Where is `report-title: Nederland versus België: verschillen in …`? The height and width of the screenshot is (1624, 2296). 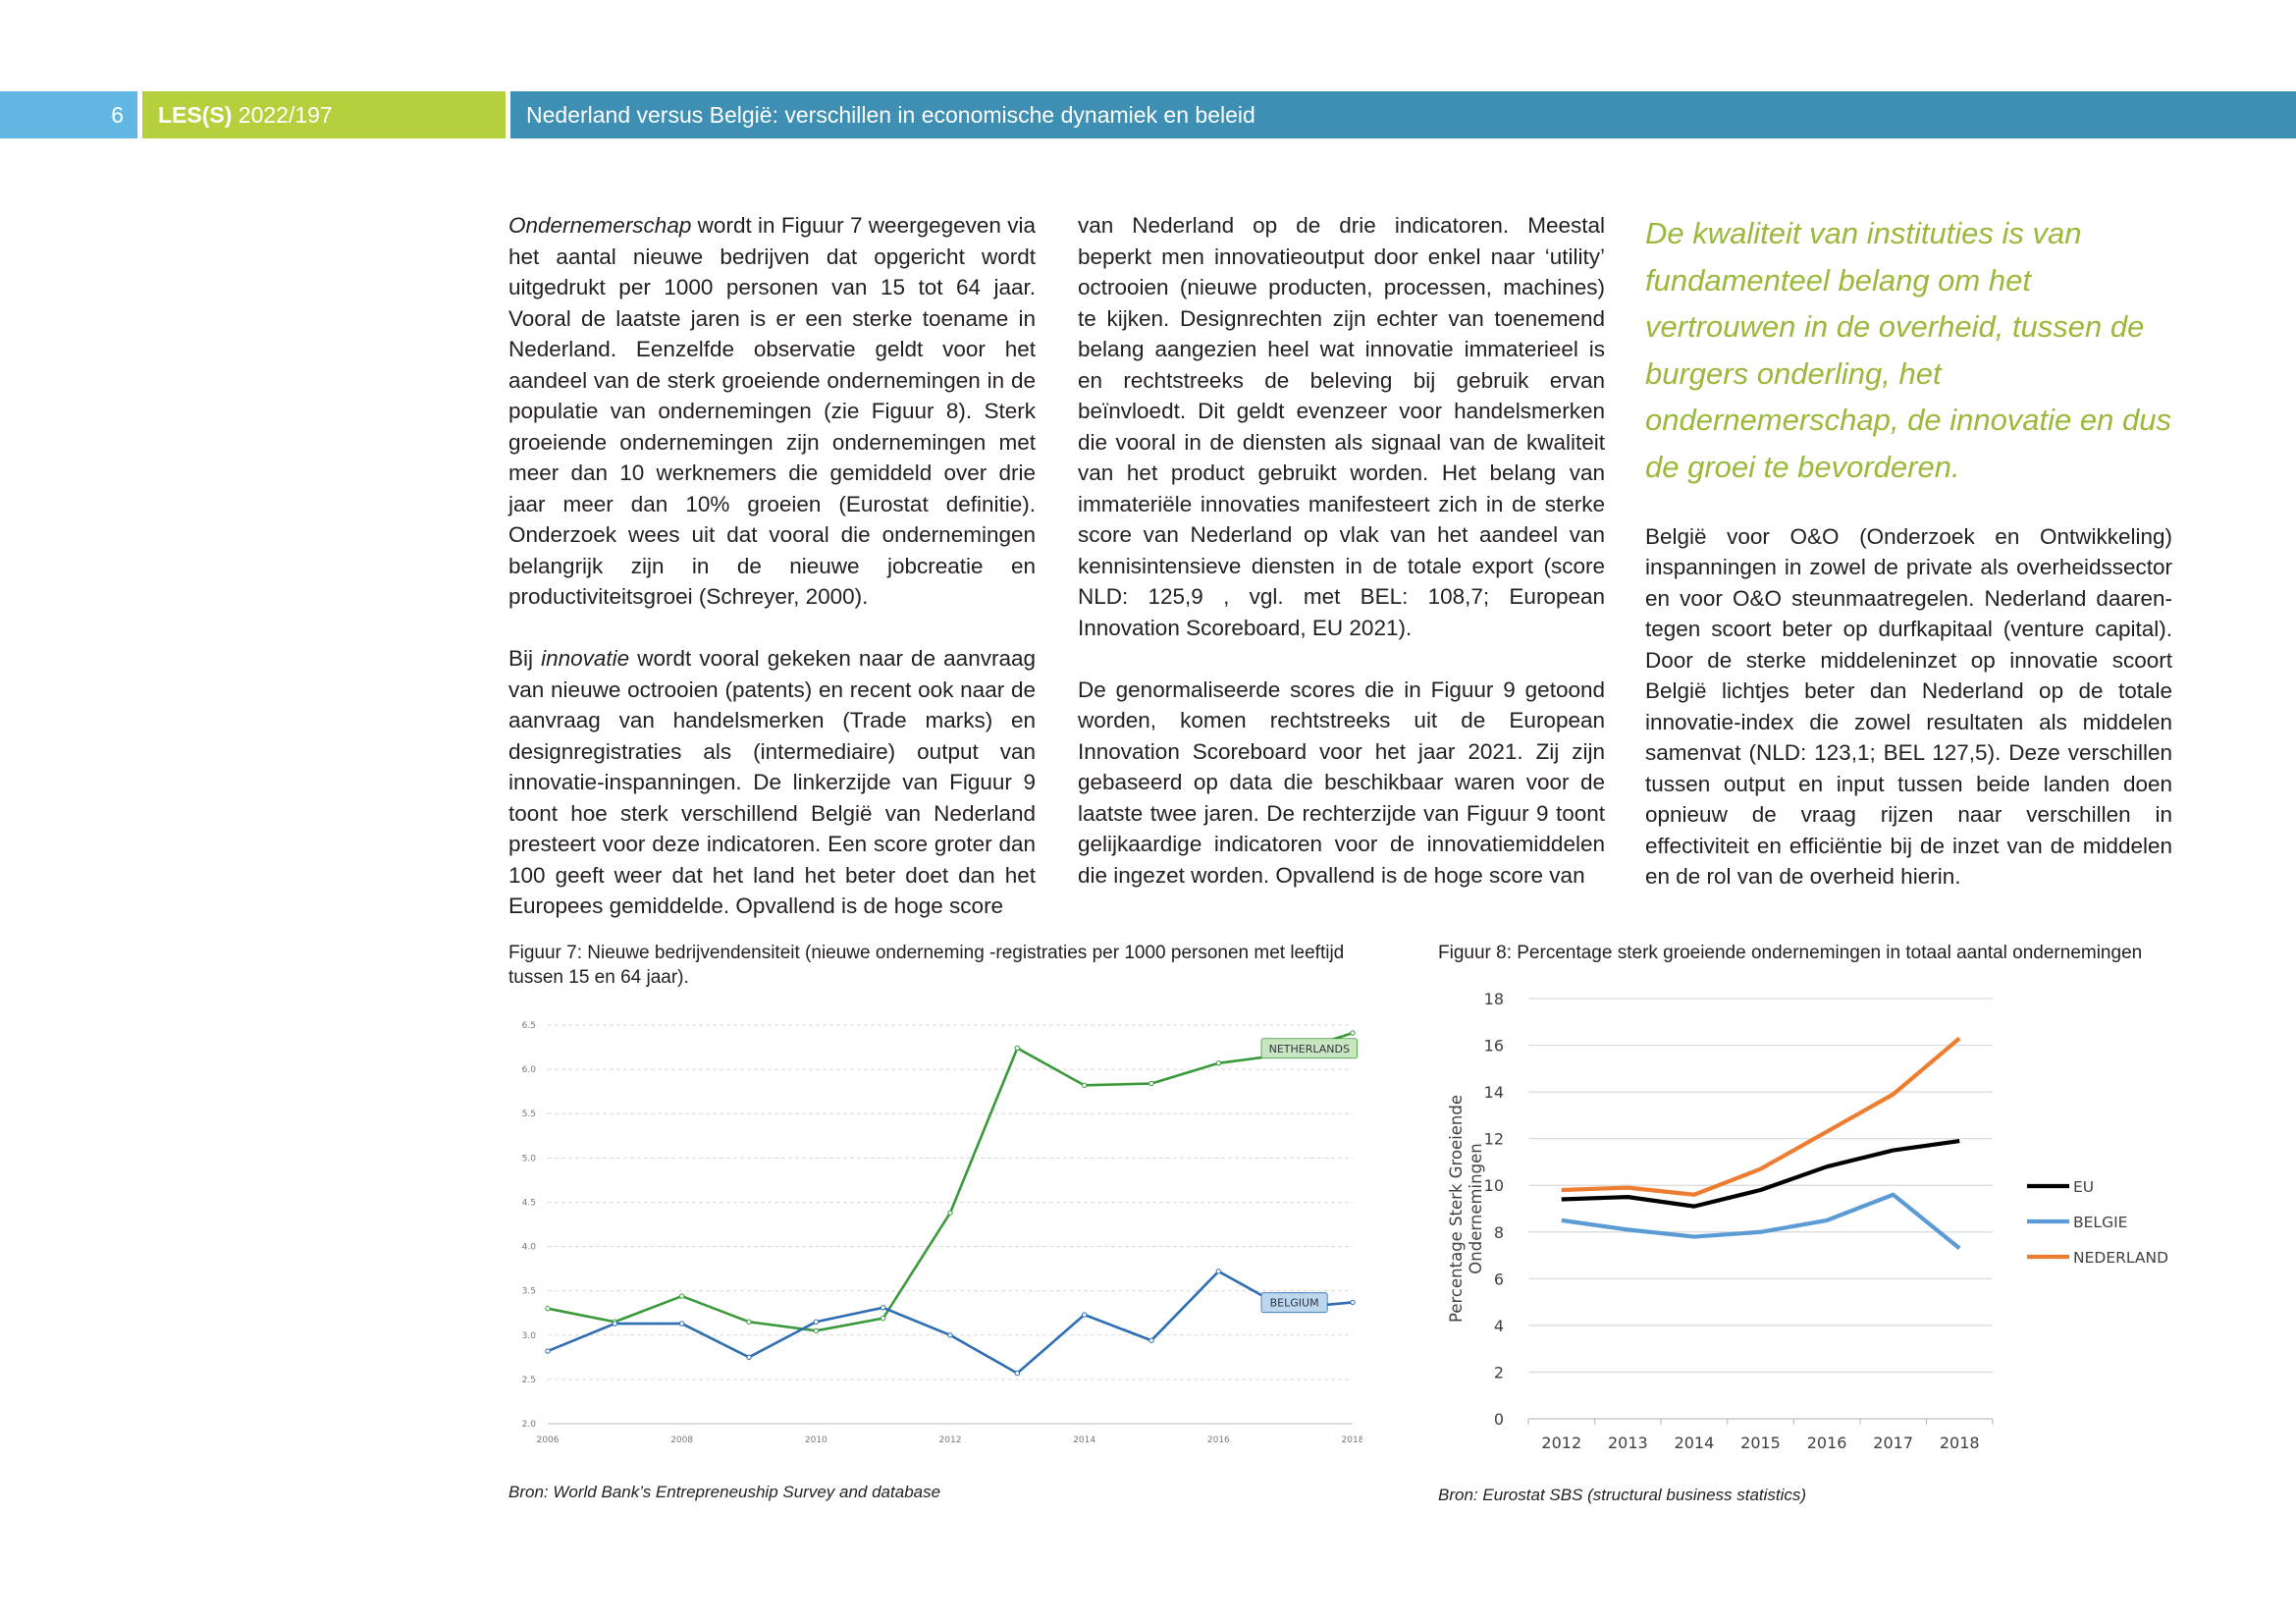
report-title: Nederland versus België: verschillen in … is located at coordinates (1403, 114).